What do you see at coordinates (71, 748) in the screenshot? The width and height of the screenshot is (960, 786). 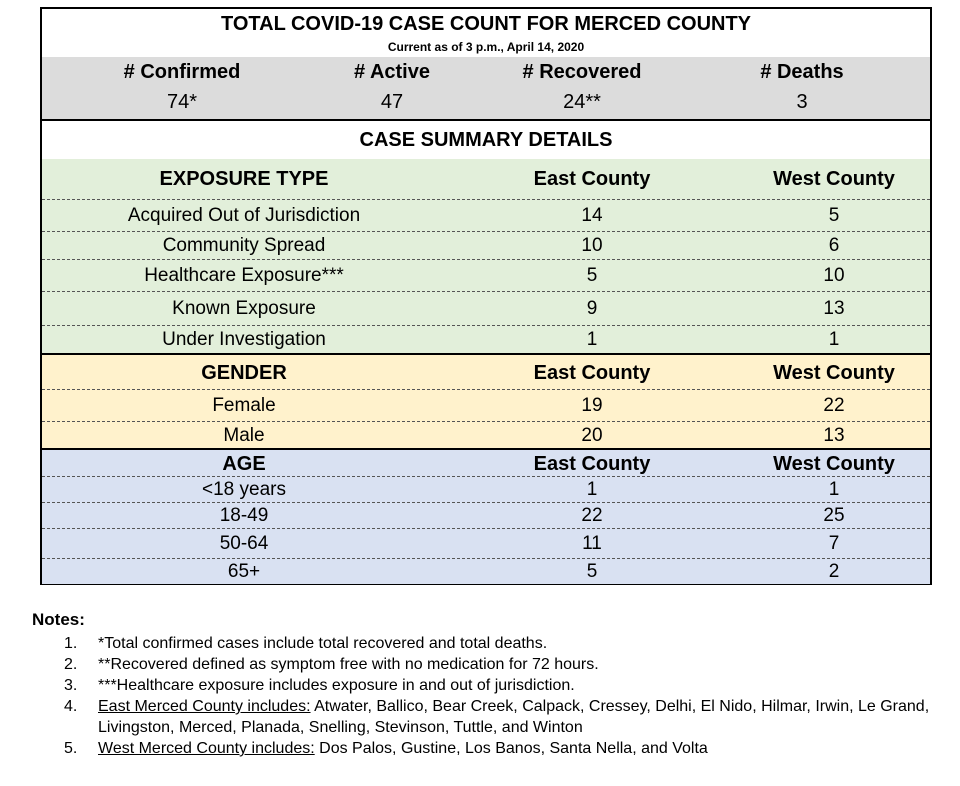 I see `note-number: 5.` at bounding box center [71, 748].